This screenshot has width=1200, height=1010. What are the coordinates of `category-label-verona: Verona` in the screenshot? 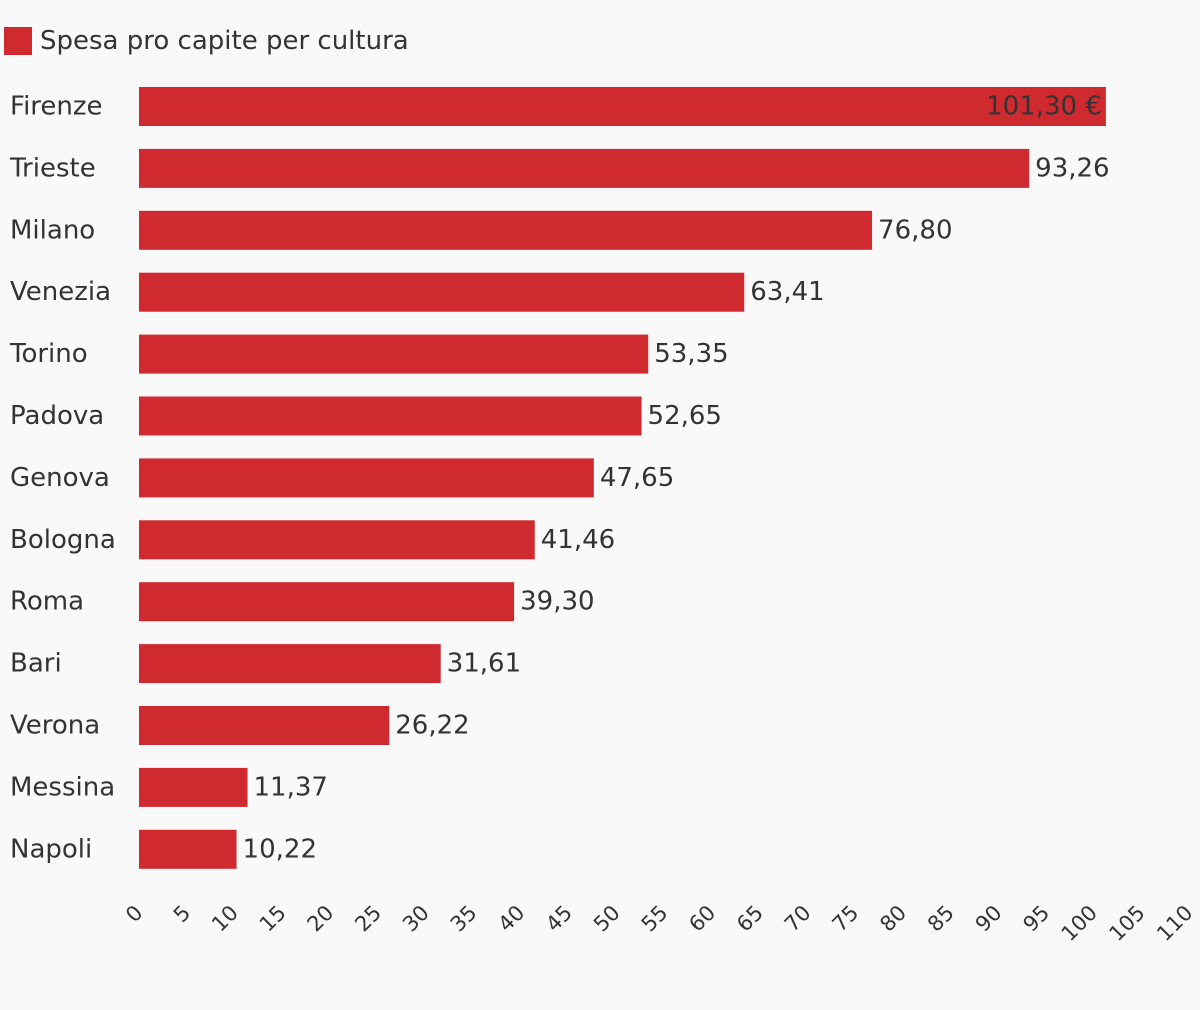 It's located at (55, 726).